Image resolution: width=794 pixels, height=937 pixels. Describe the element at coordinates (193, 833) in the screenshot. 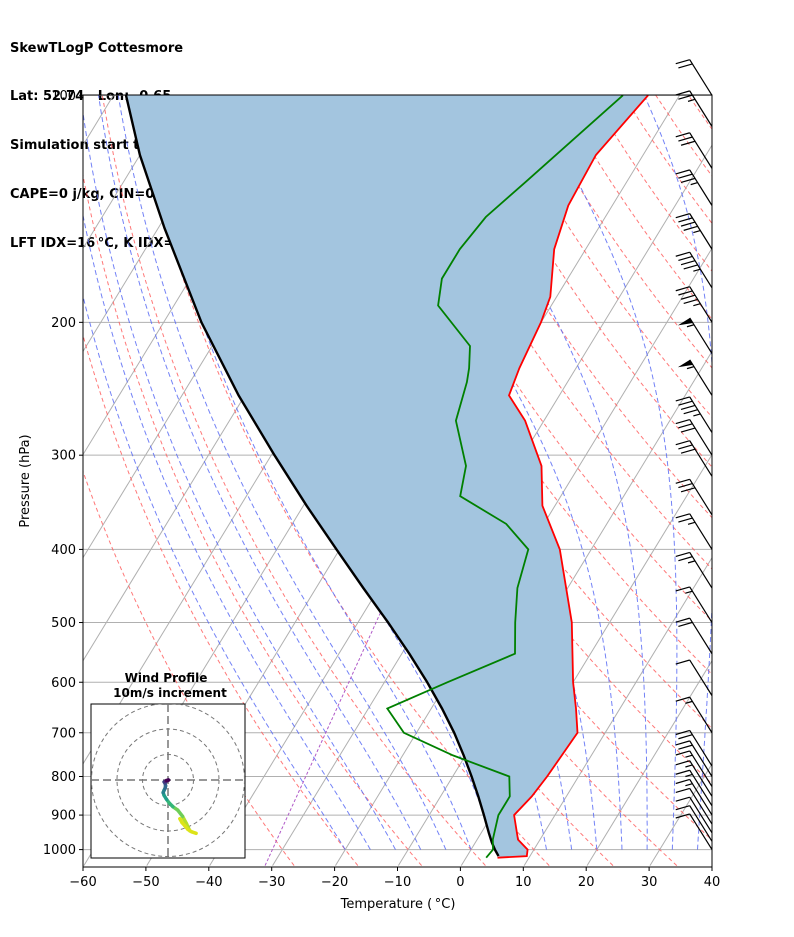

I see `hodograph-segment` at that location.